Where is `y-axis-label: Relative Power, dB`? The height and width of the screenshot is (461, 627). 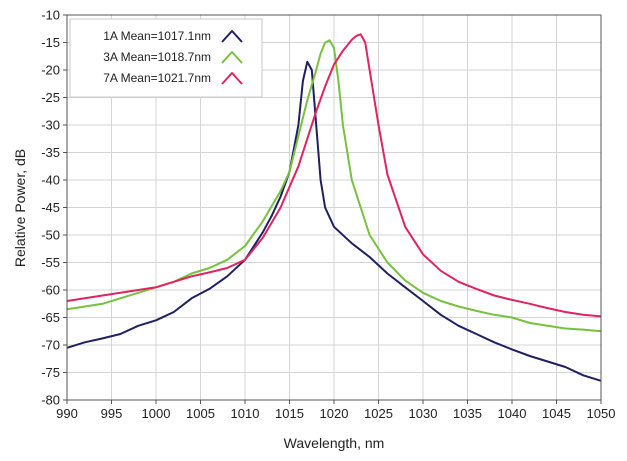
y-axis-label: Relative Power, dB is located at coordinates (20, 208).